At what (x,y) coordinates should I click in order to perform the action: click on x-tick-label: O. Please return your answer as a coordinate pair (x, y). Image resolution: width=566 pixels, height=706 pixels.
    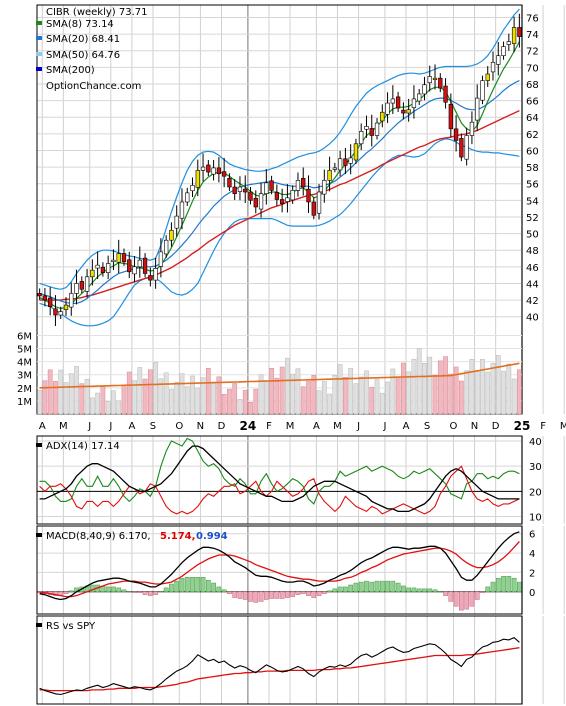
    Looking at the image, I should click on (179, 426).